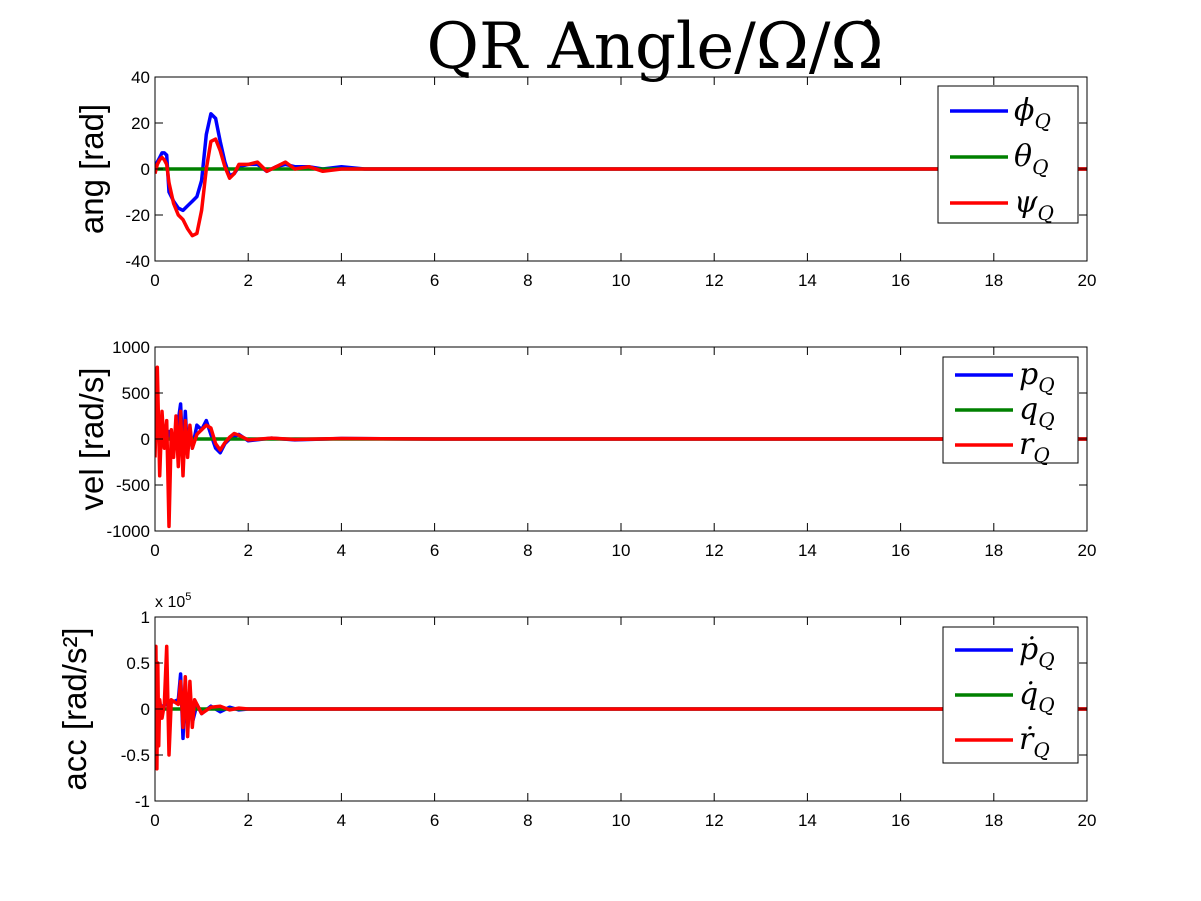  I want to click on legend-label-3: ψQ, so click(1034, 205).